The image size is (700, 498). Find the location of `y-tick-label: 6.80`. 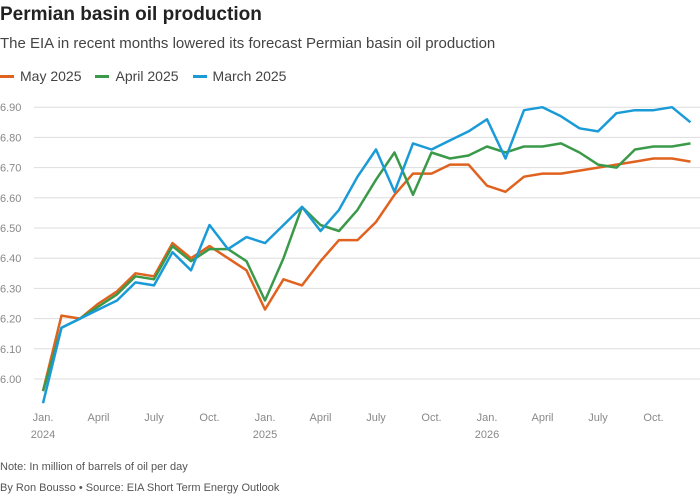

y-tick-label: 6.80 is located at coordinates (10, 138).